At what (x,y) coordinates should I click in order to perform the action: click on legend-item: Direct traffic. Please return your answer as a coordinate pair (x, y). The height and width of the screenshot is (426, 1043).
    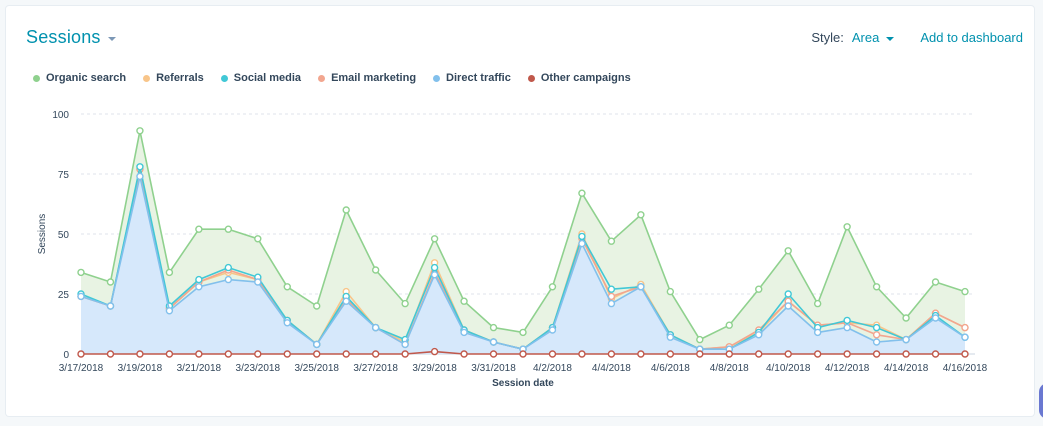
    Looking at the image, I should click on (472, 78).